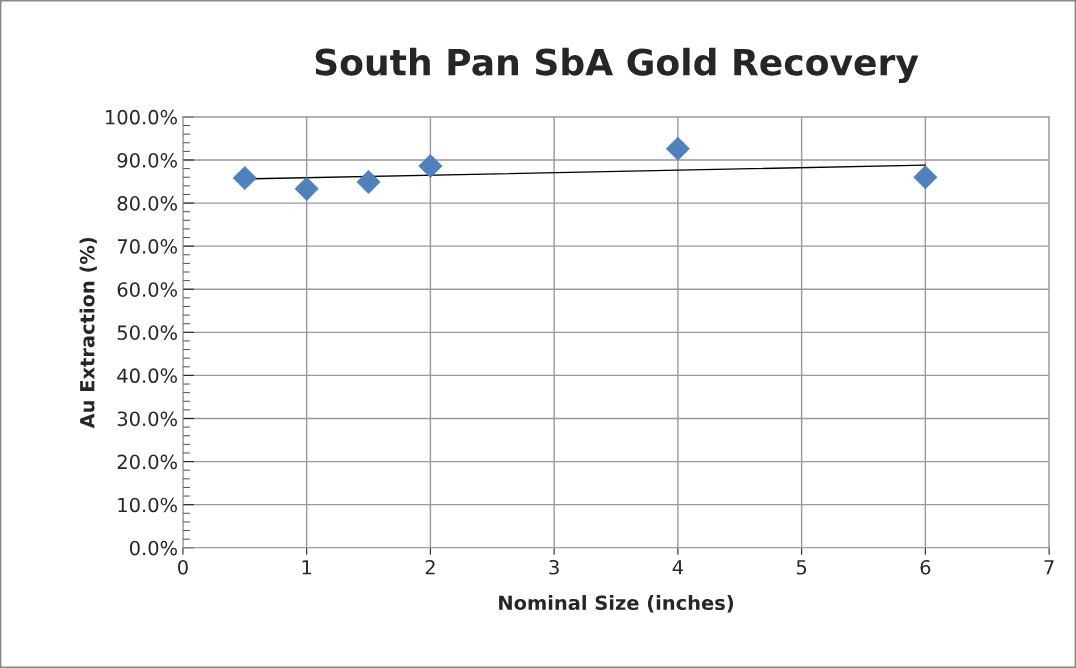  Describe the element at coordinates (147, 419) in the screenshot. I see `y-tick-label: 30.0%` at that location.